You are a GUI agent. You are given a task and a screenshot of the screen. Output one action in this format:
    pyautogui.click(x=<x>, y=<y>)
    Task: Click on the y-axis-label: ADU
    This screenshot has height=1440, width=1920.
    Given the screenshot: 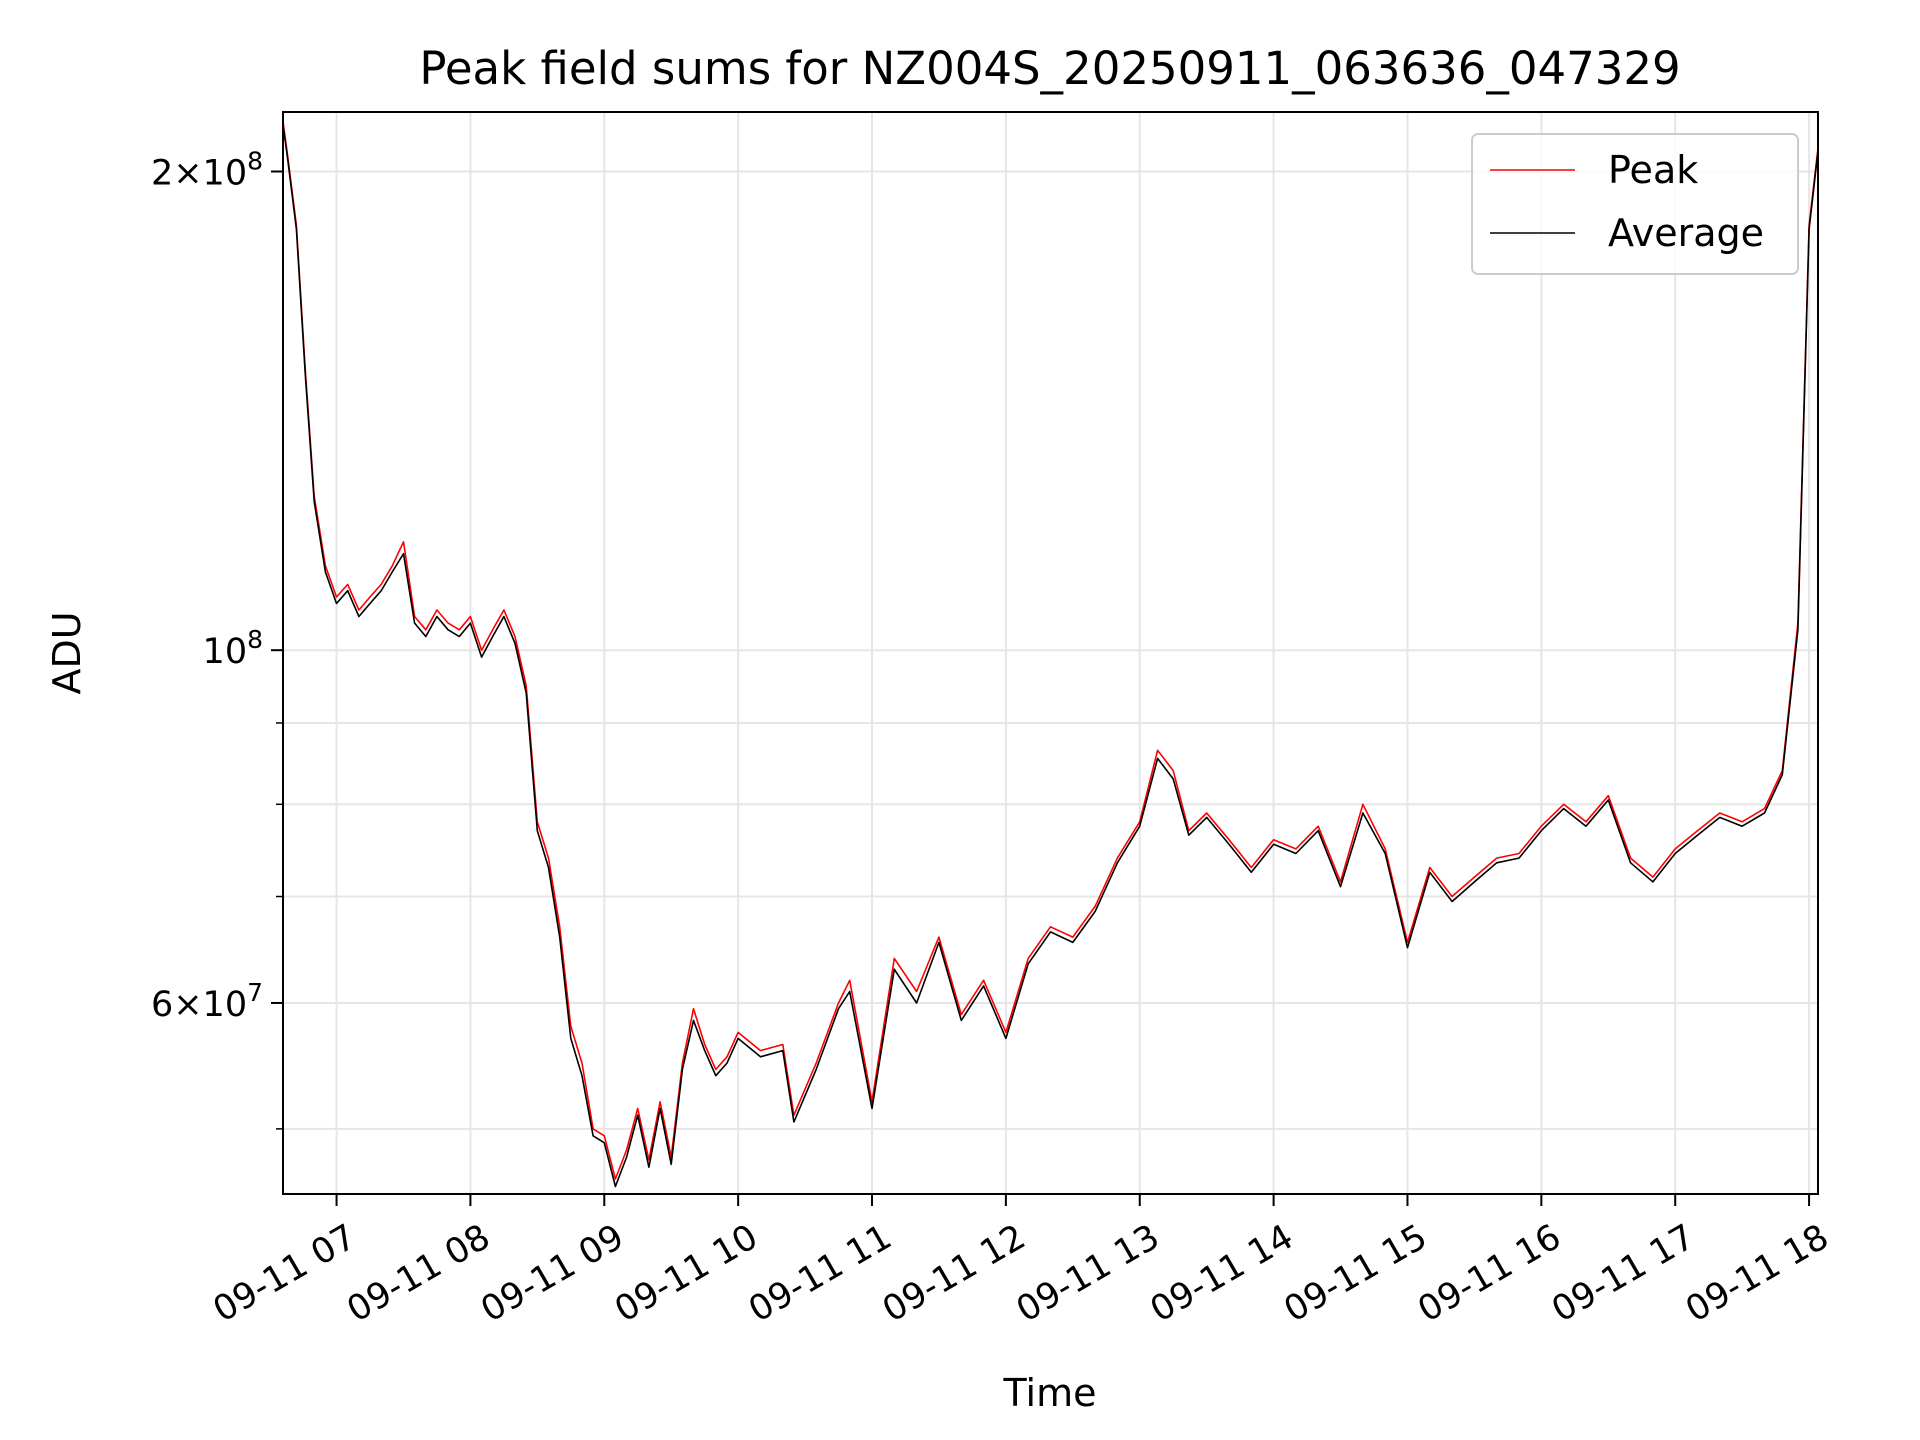 What is the action you would take?
    pyautogui.click(x=67, y=652)
    